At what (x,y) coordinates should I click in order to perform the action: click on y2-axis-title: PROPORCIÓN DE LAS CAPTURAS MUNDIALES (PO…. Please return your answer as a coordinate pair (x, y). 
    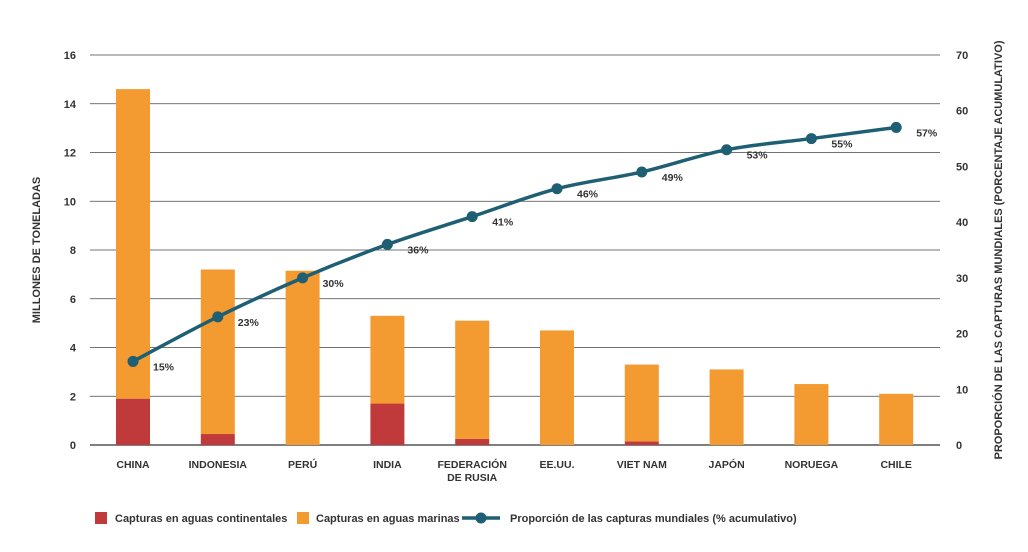
    Looking at the image, I should click on (998, 249).